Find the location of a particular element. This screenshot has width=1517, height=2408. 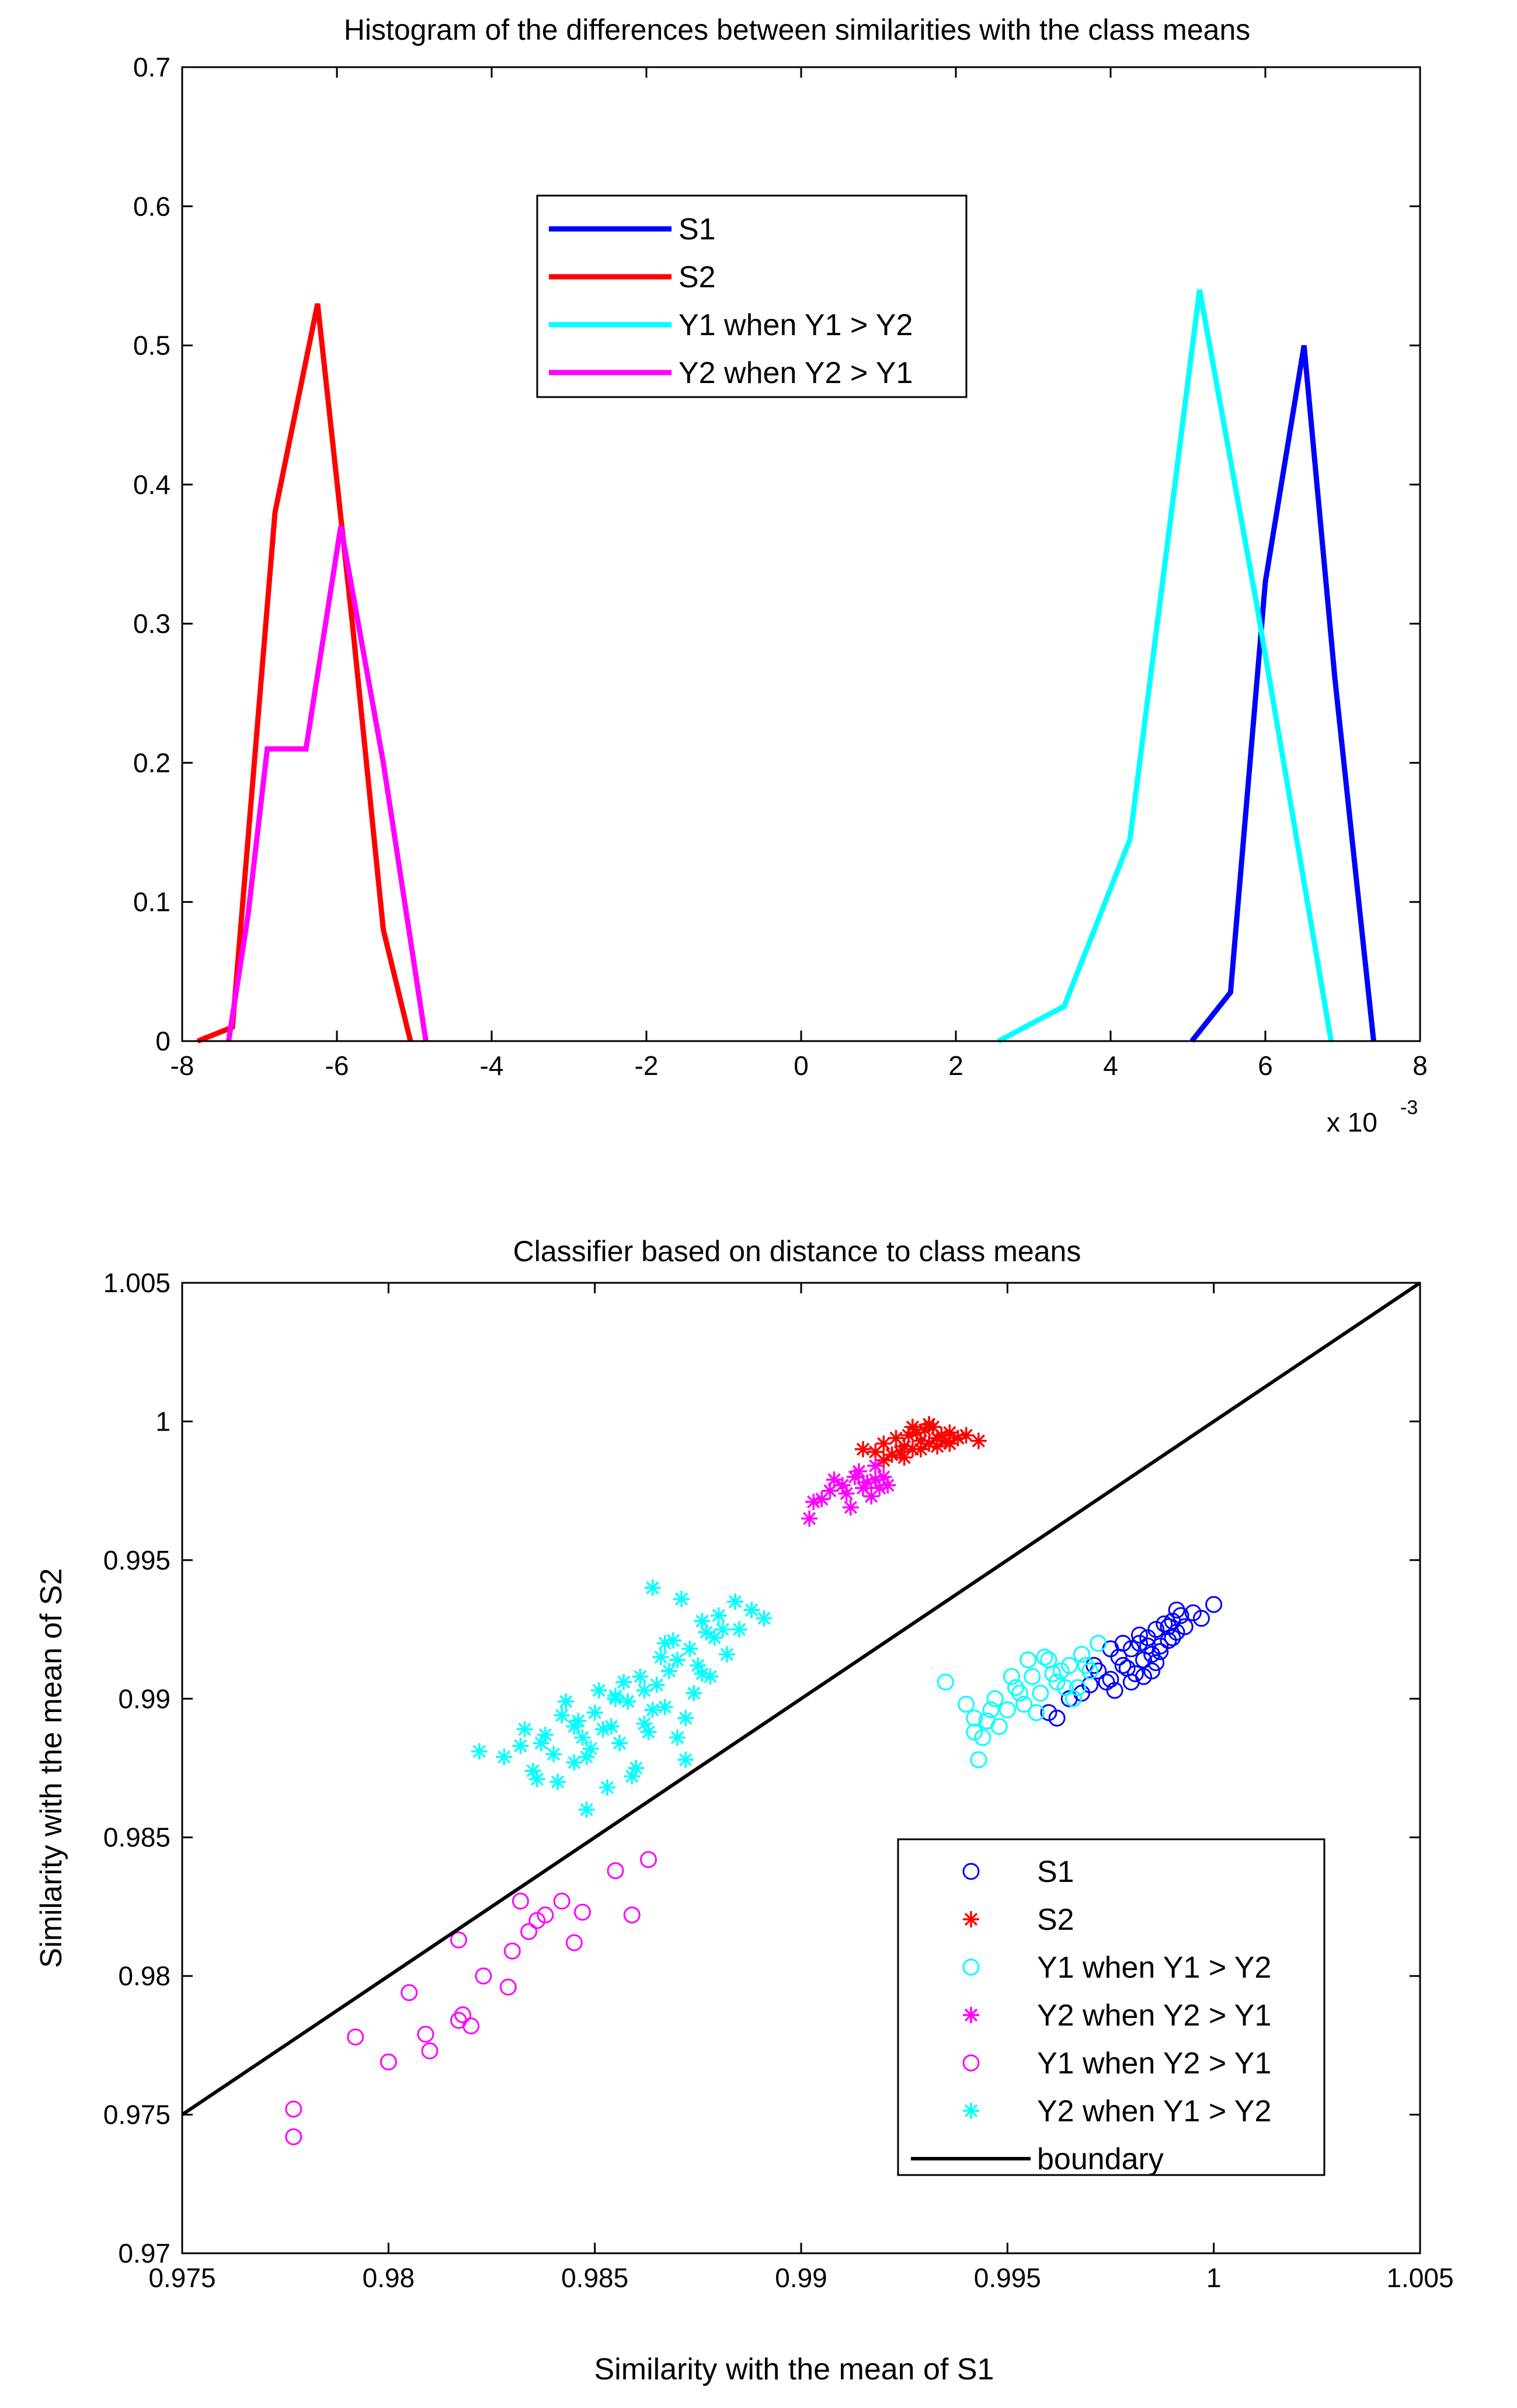

histogram-legend-label-s2: S2 is located at coordinates (697, 277).